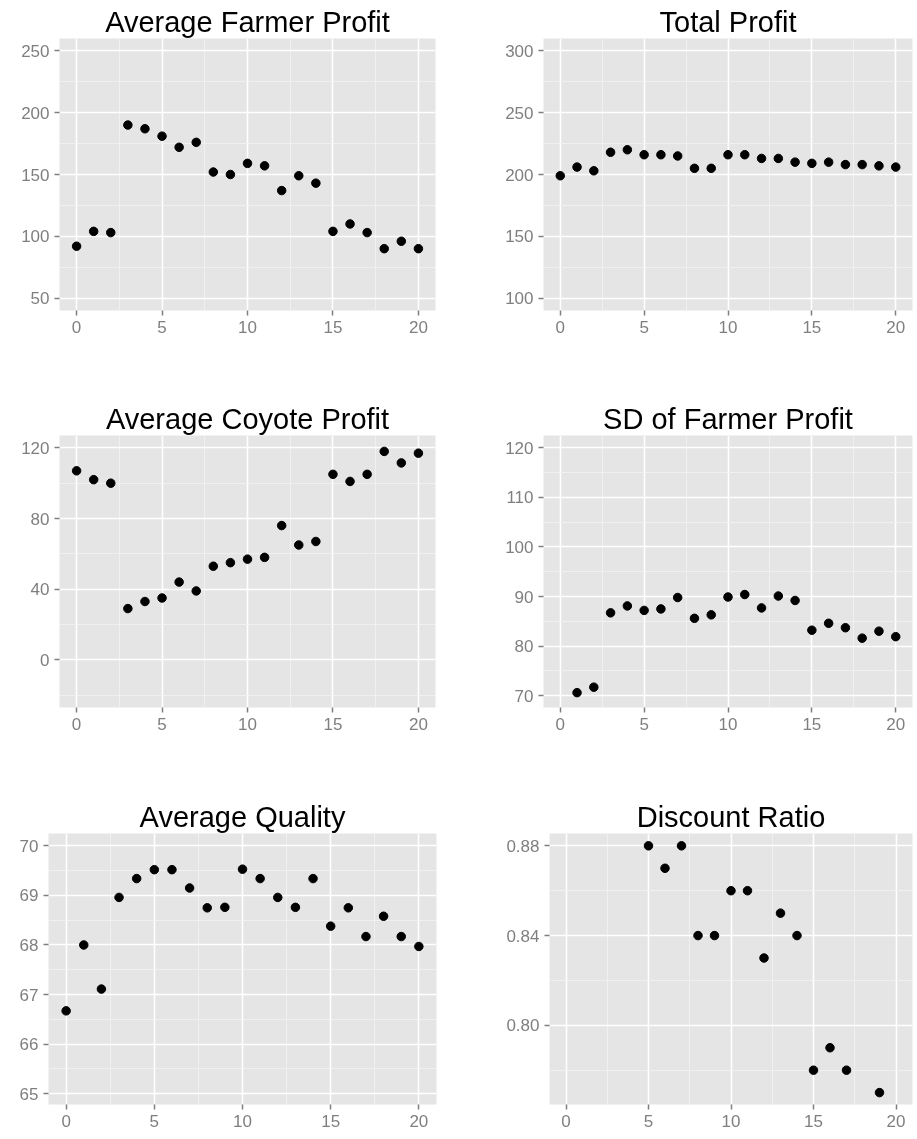 The width and height of the screenshot is (917, 1139). Describe the element at coordinates (524, 647) in the screenshot. I see `y-tick-label: 80` at that location.